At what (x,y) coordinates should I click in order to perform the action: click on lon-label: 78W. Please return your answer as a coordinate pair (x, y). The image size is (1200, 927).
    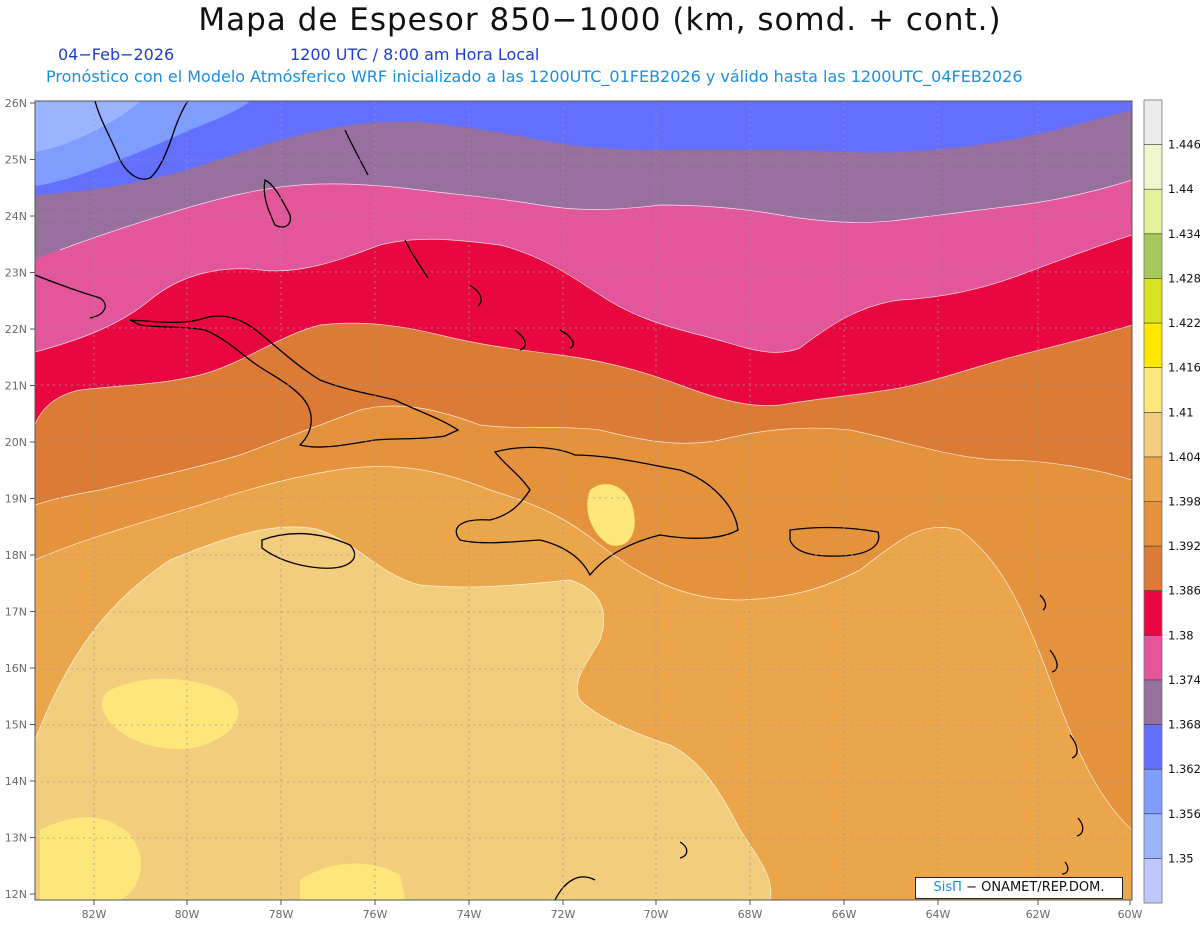
    Looking at the image, I should click on (281, 914).